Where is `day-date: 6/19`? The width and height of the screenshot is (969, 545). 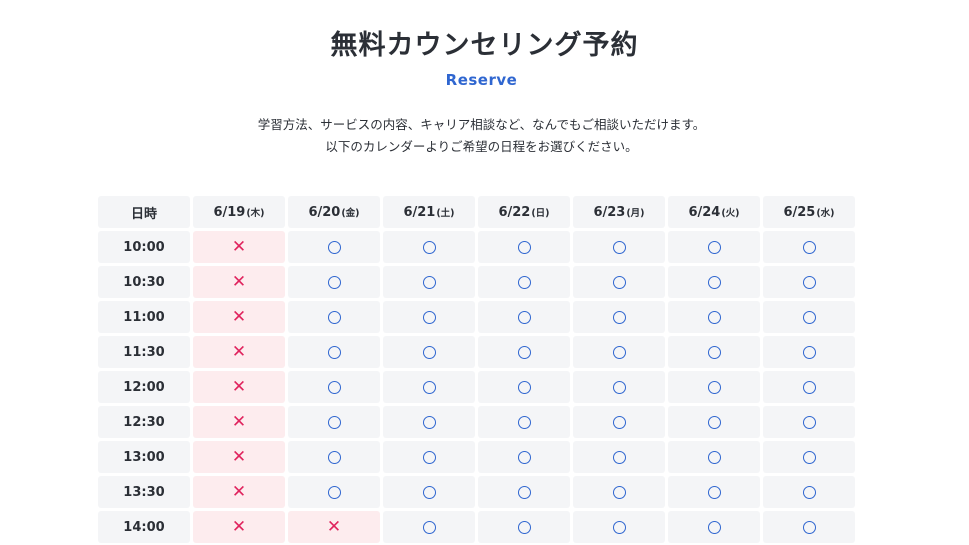
day-date: 6/19 is located at coordinates (229, 212).